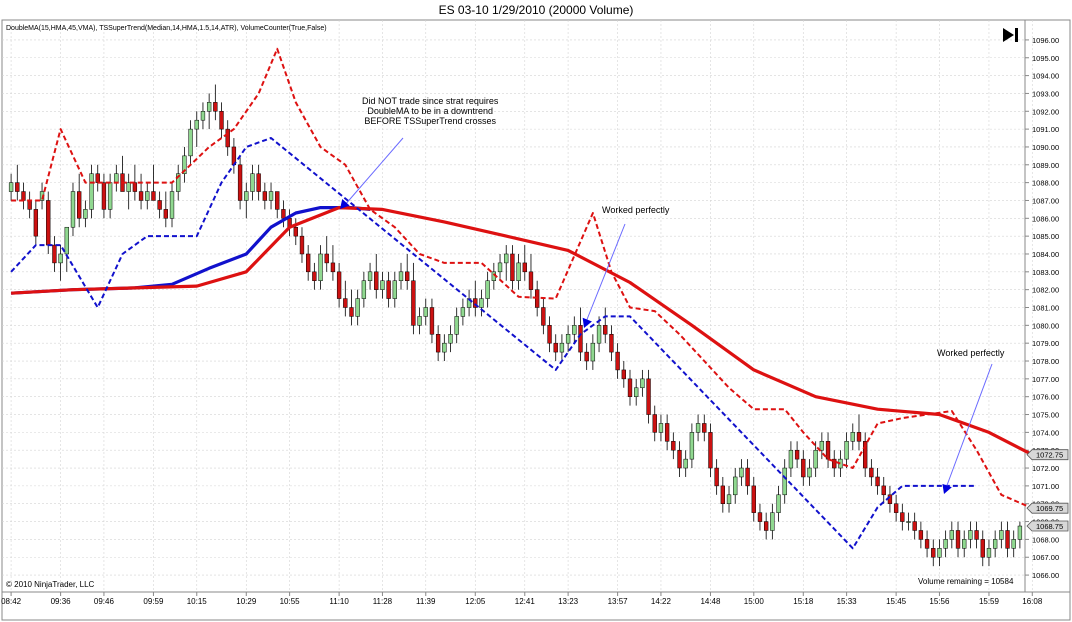  What do you see at coordinates (618, 601) in the screenshot?
I see `x-tick-label: 13:57` at bounding box center [618, 601].